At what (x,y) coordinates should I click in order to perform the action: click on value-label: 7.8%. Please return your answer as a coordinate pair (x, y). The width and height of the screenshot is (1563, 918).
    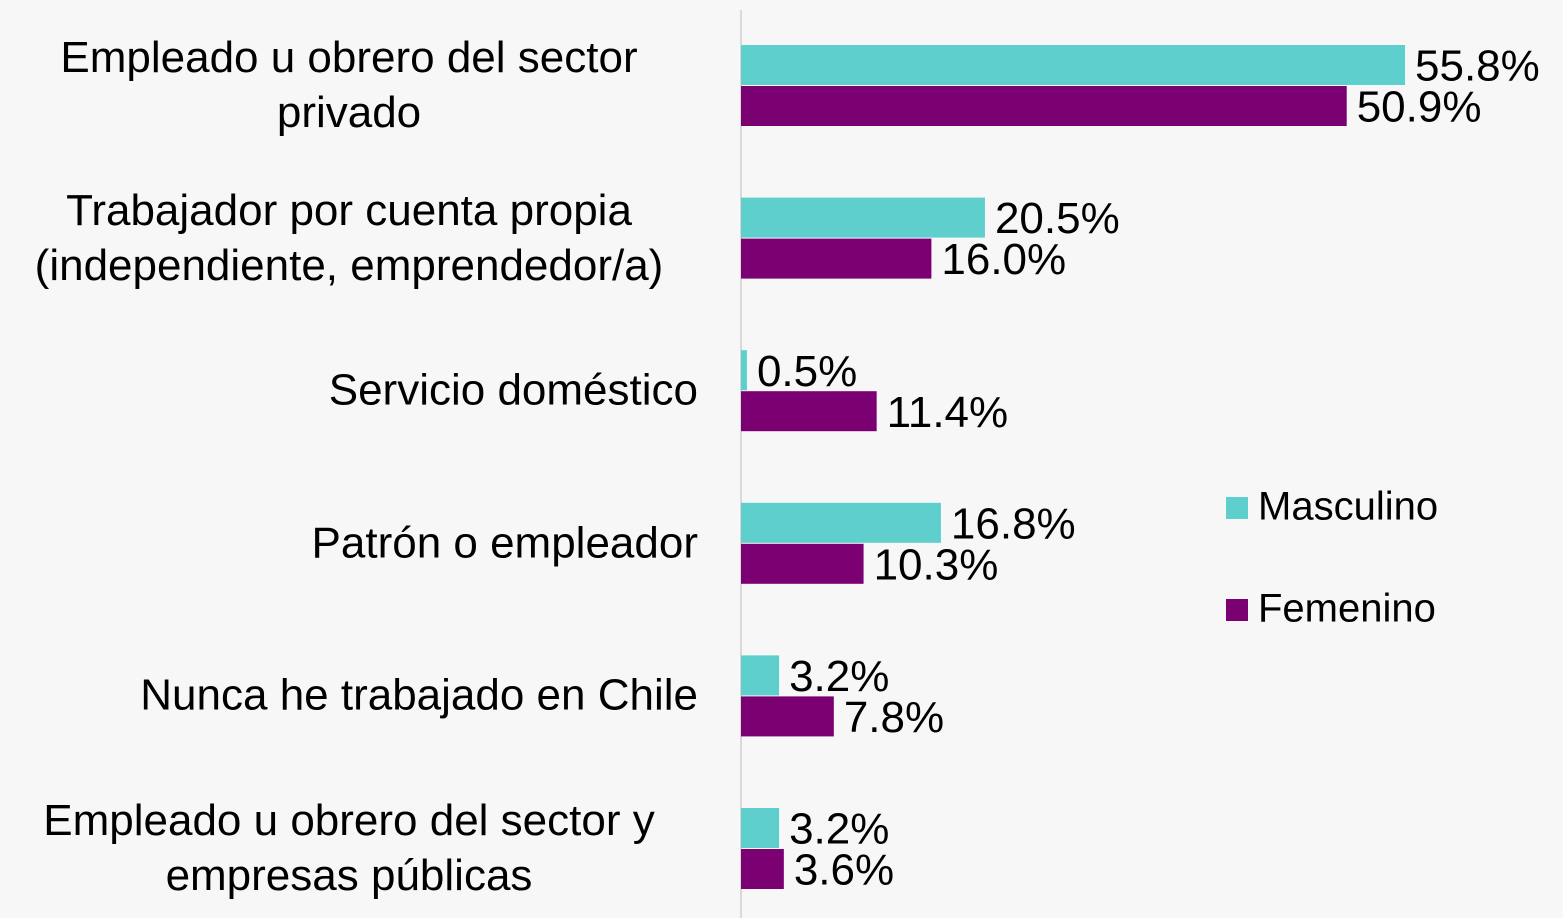
    Looking at the image, I should click on (894, 717).